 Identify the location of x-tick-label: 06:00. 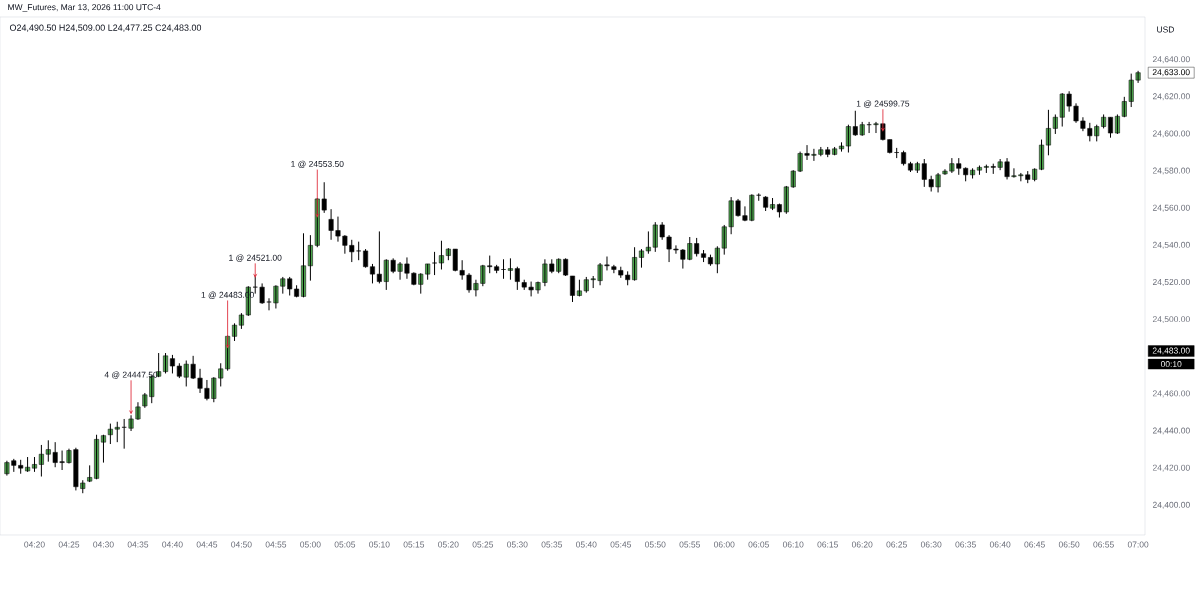
(724, 544).